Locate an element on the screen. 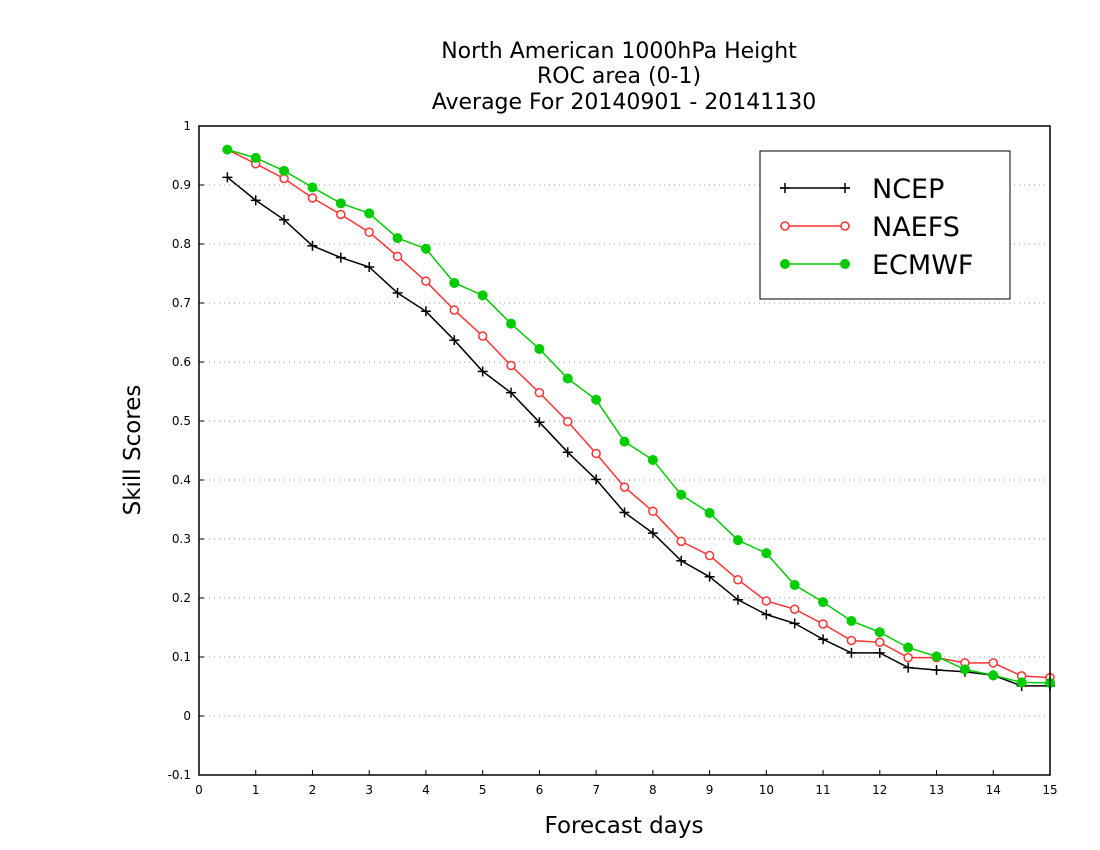 The height and width of the screenshot is (850, 1100). y-tick-label: 0.7 is located at coordinates (181, 303).